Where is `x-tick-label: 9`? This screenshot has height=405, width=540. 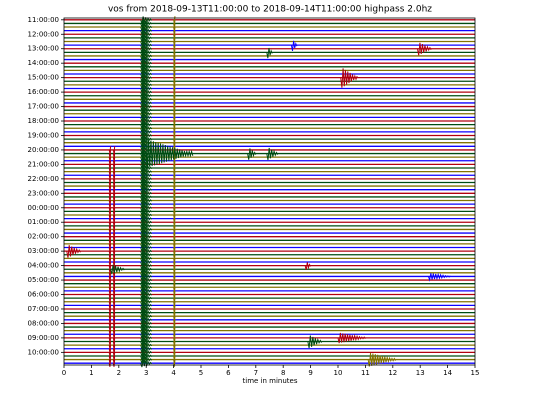 x-tick-label: 9 is located at coordinates (310, 373).